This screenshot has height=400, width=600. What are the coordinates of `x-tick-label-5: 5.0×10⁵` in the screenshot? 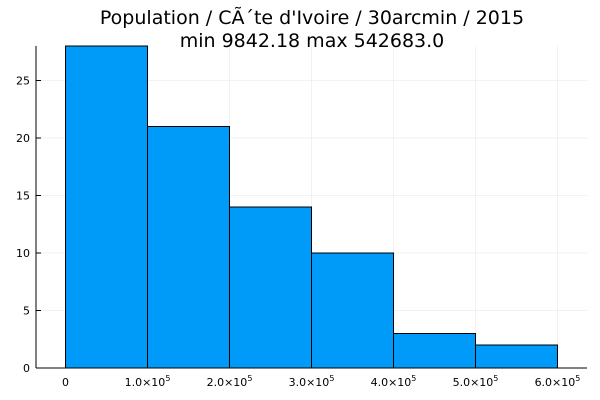 It's located at (476, 381).